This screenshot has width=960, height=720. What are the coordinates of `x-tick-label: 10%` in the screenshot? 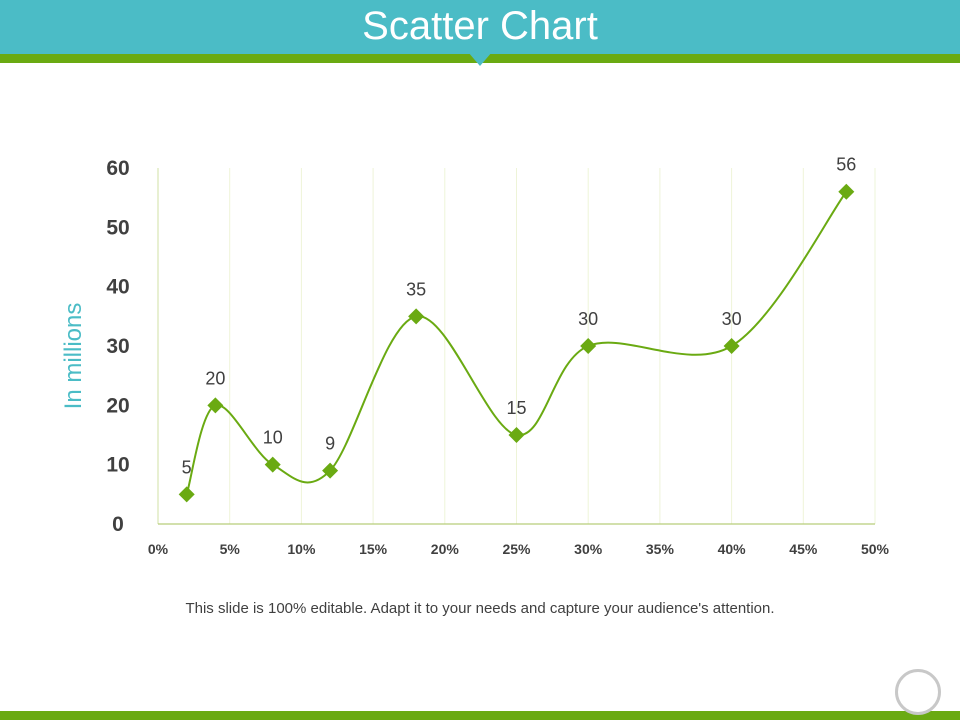 It's located at (301, 549).